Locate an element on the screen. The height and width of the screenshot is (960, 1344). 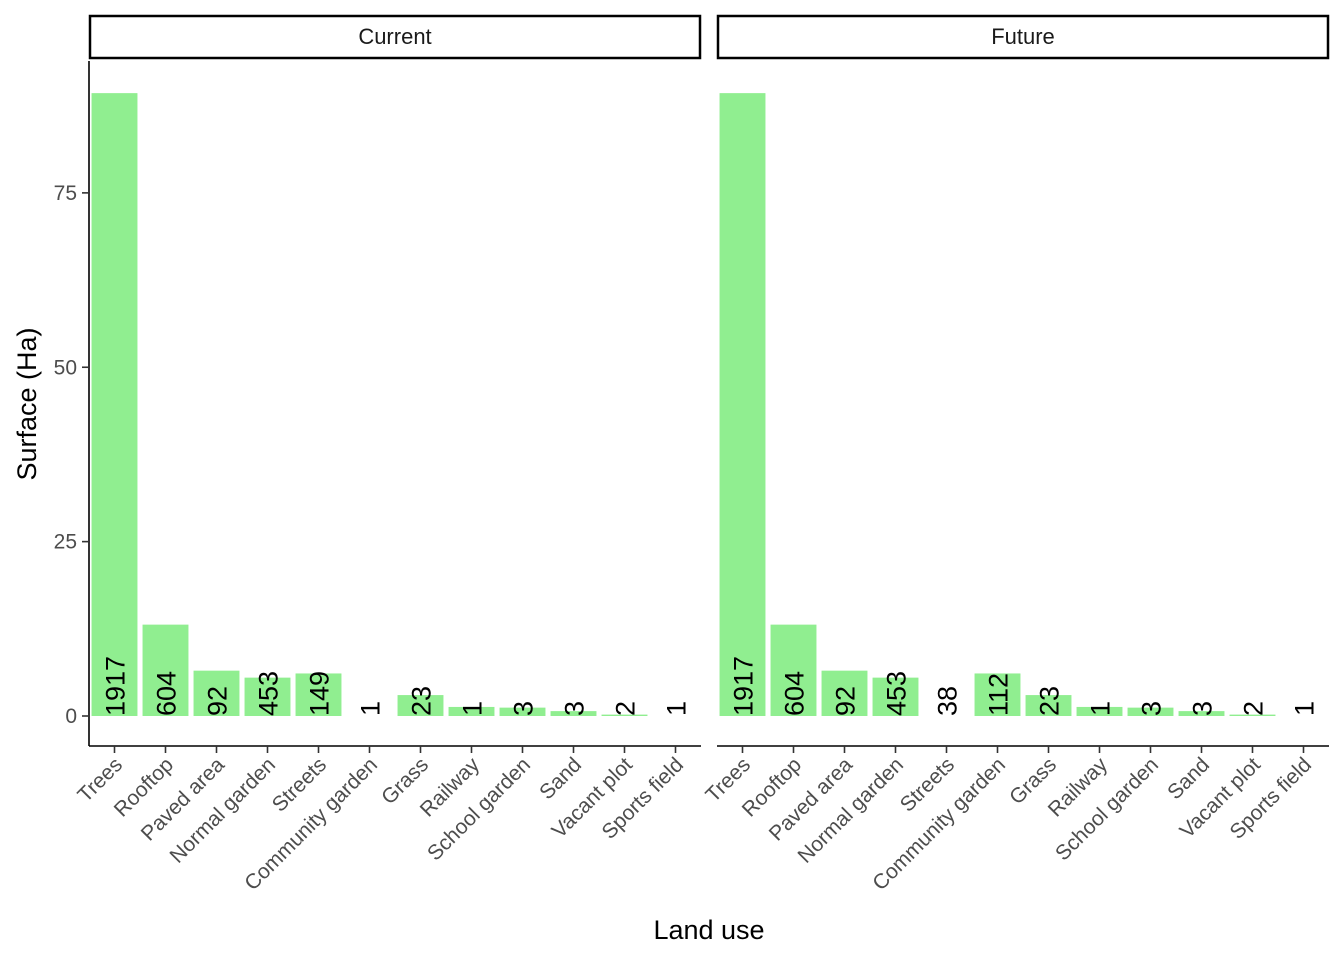
facet-strip-title: Current is located at coordinates (394, 36).